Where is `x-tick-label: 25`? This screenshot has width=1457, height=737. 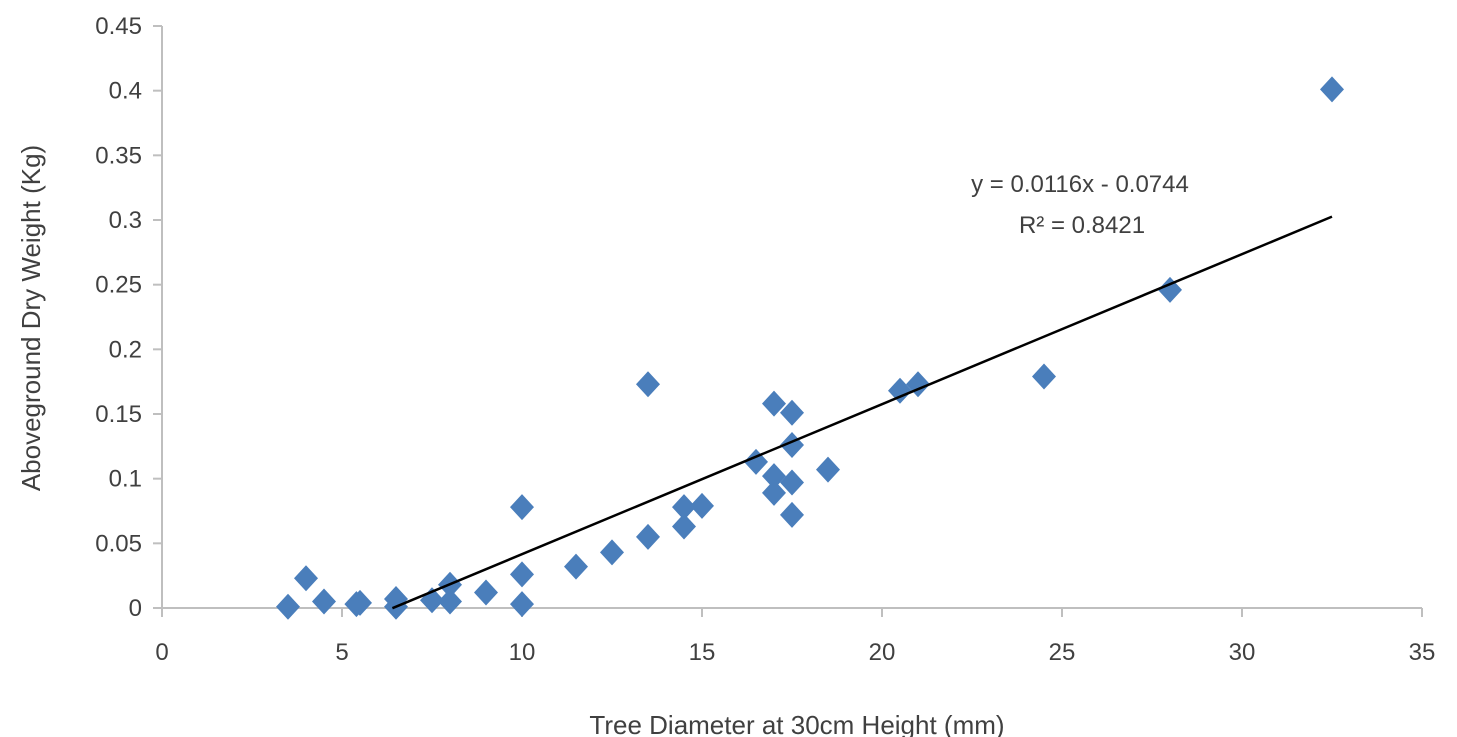 x-tick-label: 25 is located at coordinates (1062, 652).